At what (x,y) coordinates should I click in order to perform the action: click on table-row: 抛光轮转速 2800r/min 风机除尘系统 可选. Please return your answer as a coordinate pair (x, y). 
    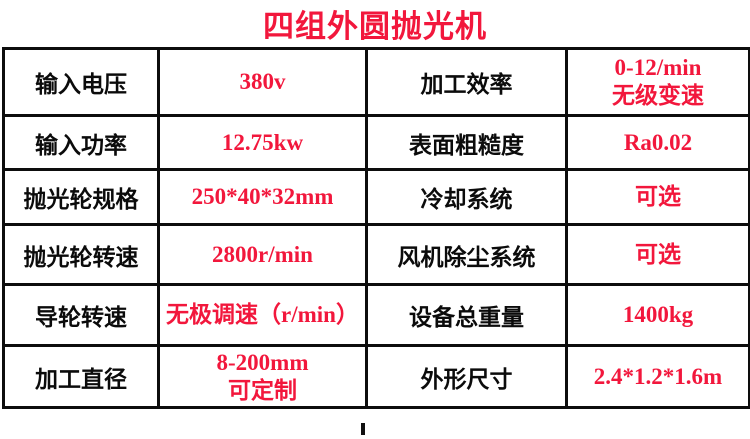
    Looking at the image, I should click on (376, 254).